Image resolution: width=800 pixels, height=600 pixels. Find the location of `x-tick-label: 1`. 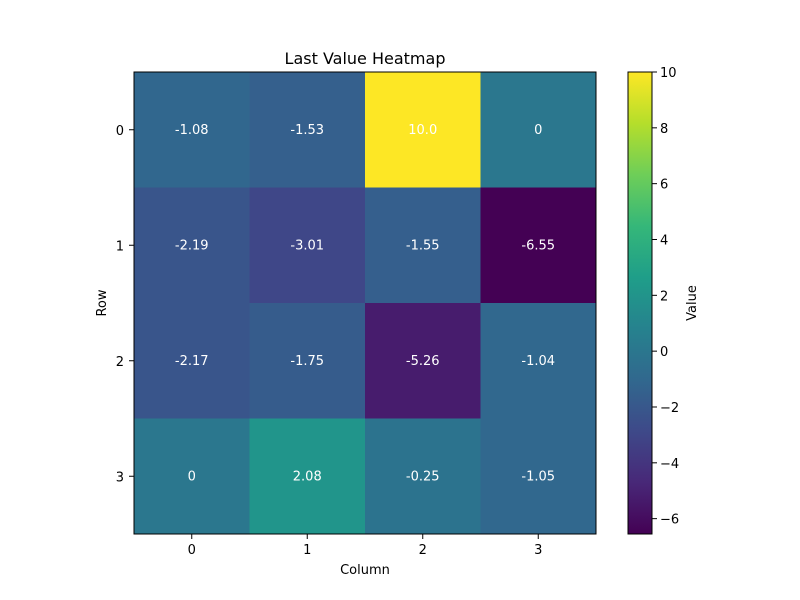

x-tick-label: 1 is located at coordinates (307, 550).